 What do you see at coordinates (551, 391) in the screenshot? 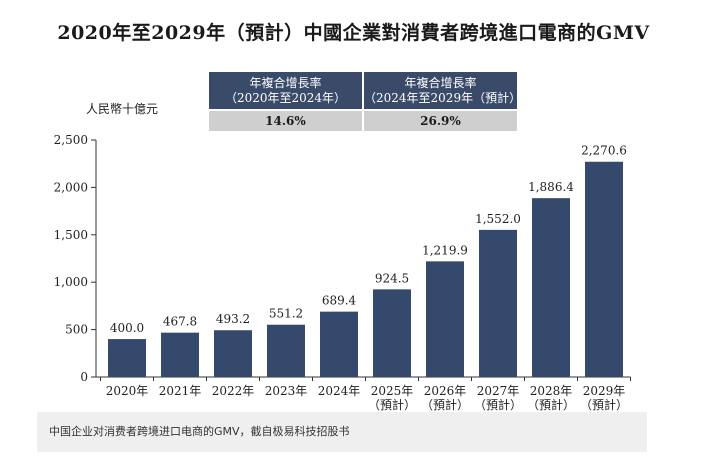
I see `x-category-label: 2028年` at bounding box center [551, 391].